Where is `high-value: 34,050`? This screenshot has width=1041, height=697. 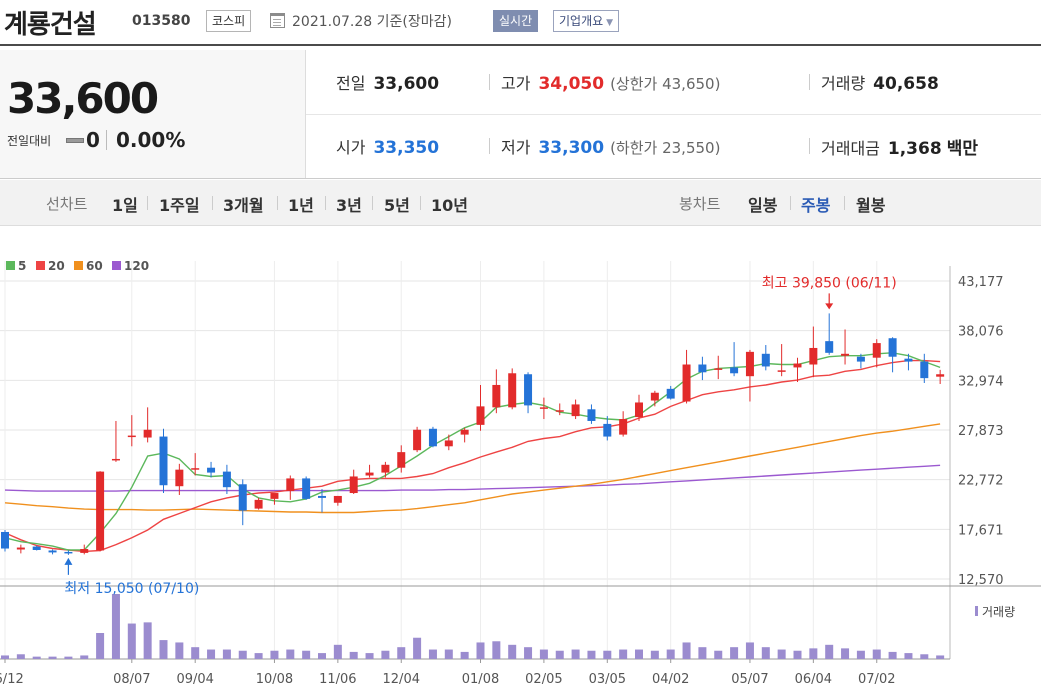
high-value: 34,050 is located at coordinates (571, 84).